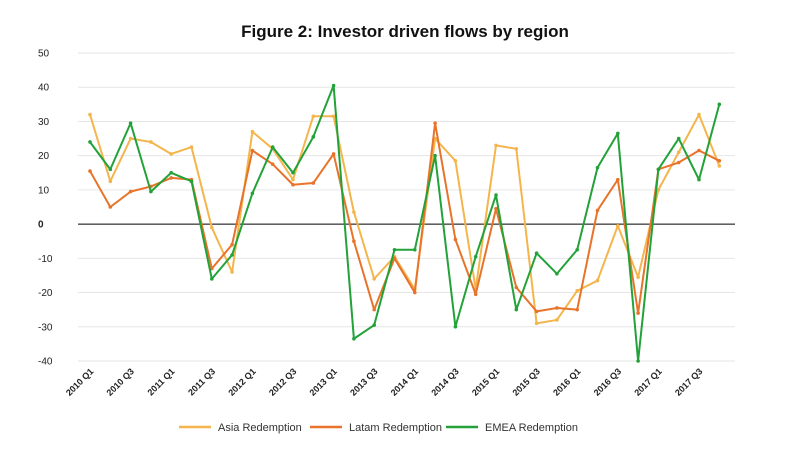 Image resolution: width=800 pixels, height=455 pixels. I want to click on y-tick-label: -30, so click(45, 327).